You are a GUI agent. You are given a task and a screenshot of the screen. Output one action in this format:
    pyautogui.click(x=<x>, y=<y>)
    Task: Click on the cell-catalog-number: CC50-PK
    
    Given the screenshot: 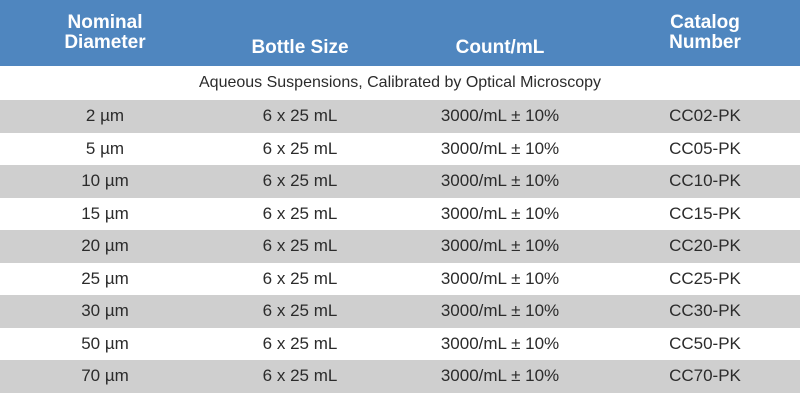 What is the action you would take?
    pyautogui.click(x=705, y=343)
    